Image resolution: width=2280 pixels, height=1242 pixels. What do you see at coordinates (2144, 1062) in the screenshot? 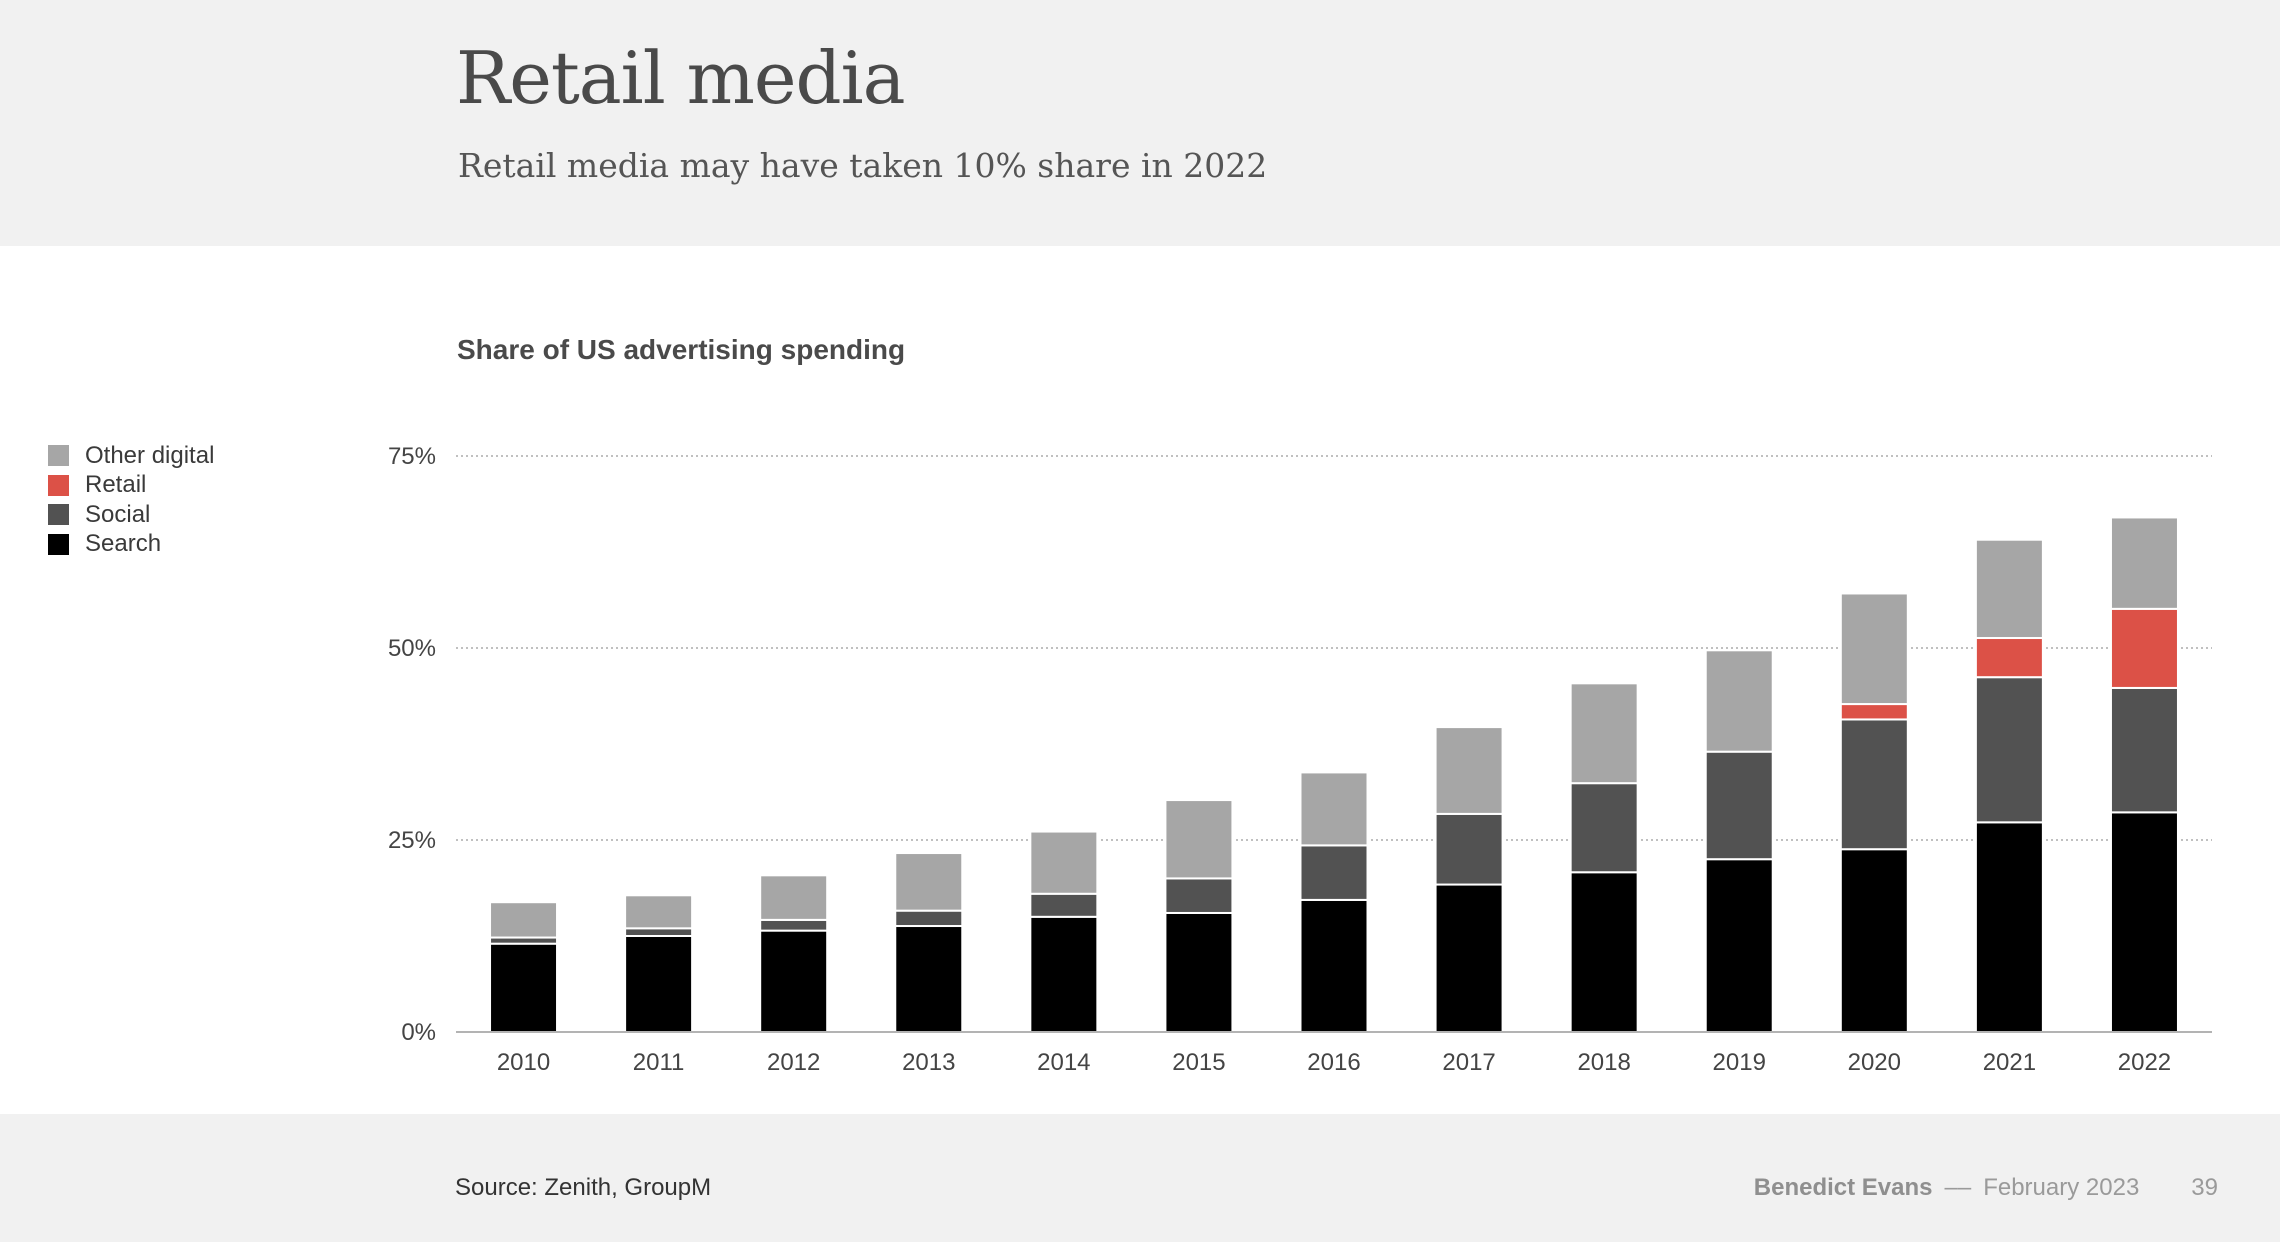
I see `x-tick-label: 2022` at bounding box center [2144, 1062].